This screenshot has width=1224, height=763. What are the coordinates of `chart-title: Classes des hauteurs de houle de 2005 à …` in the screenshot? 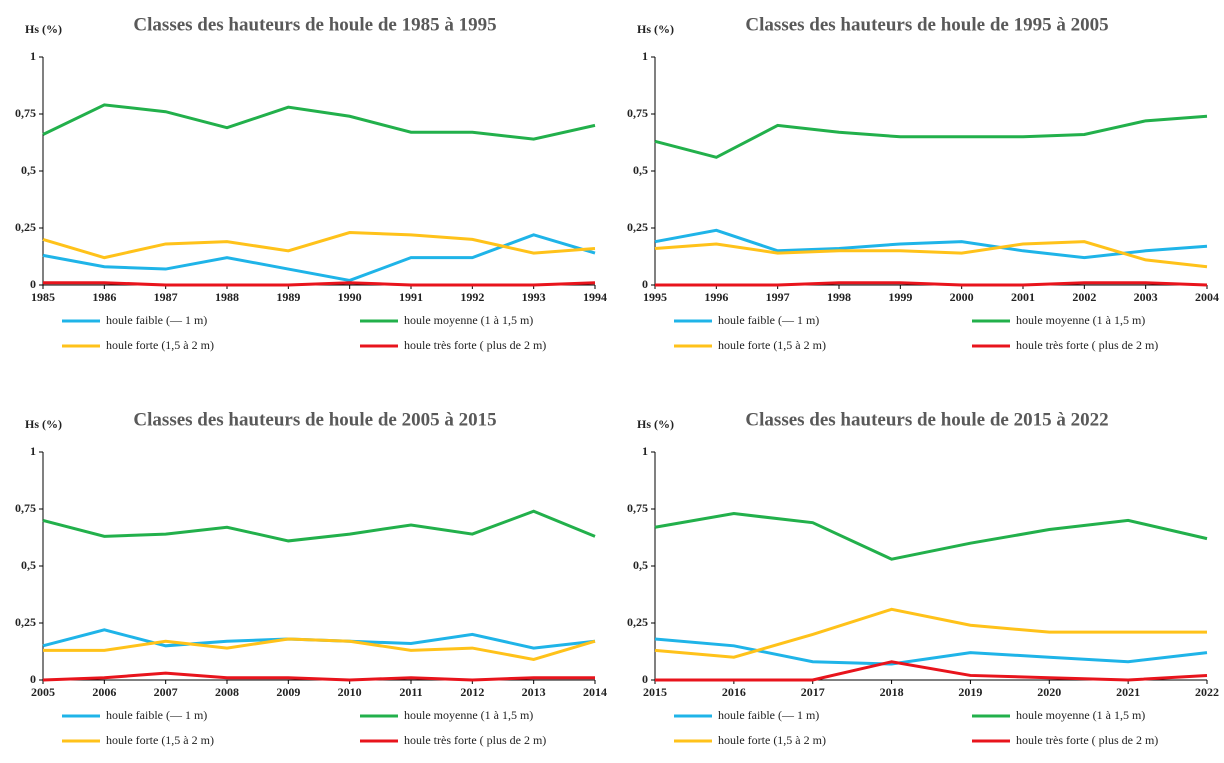 It's located at (314, 419).